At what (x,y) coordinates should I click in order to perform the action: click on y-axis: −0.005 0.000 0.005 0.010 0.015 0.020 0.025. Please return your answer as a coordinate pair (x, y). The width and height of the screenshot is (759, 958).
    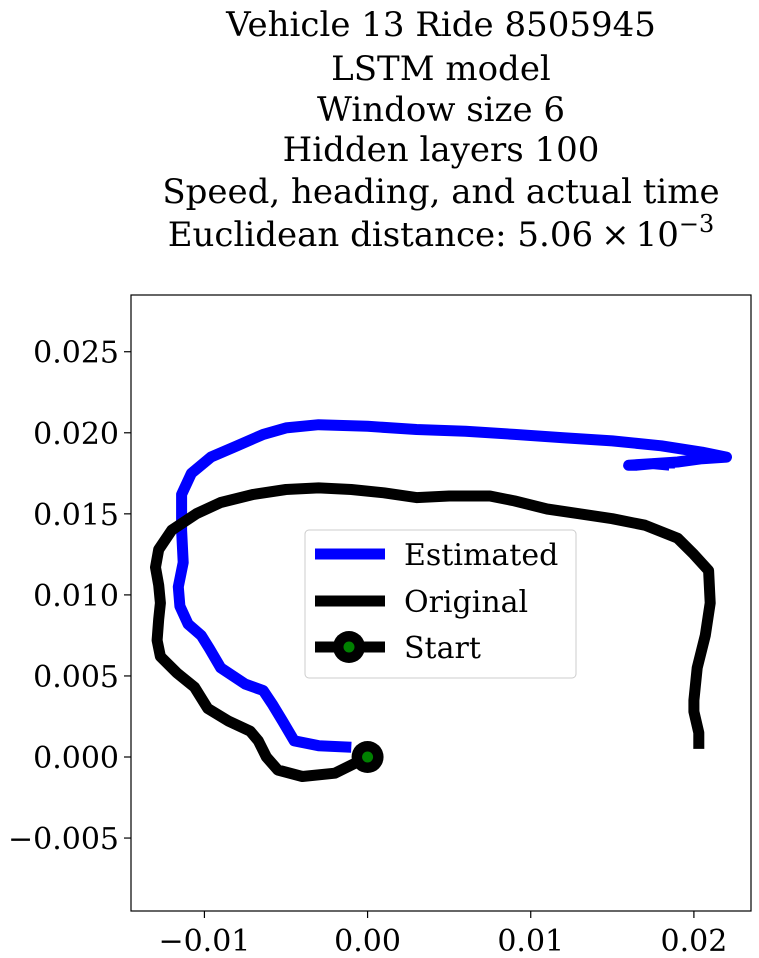
    Looking at the image, I should click on (69, 596).